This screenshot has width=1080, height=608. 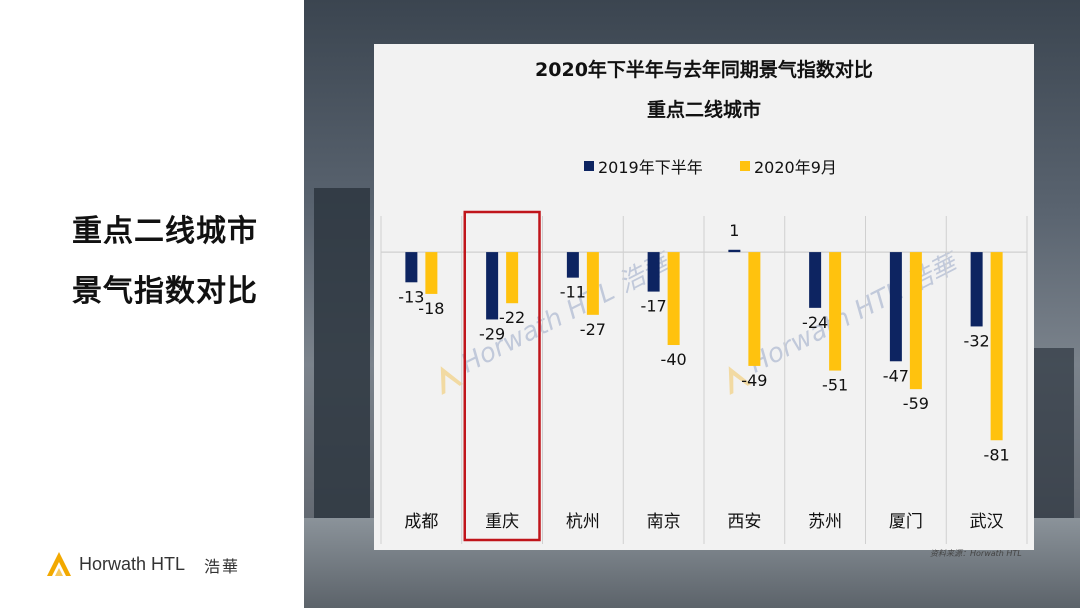 I want to click on data-label: -18, so click(x=431, y=308).